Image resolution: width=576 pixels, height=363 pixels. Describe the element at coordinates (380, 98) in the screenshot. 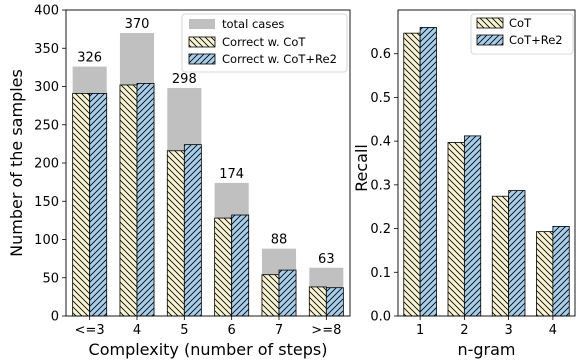

I see `y-tick-label: 0.5` at that location.